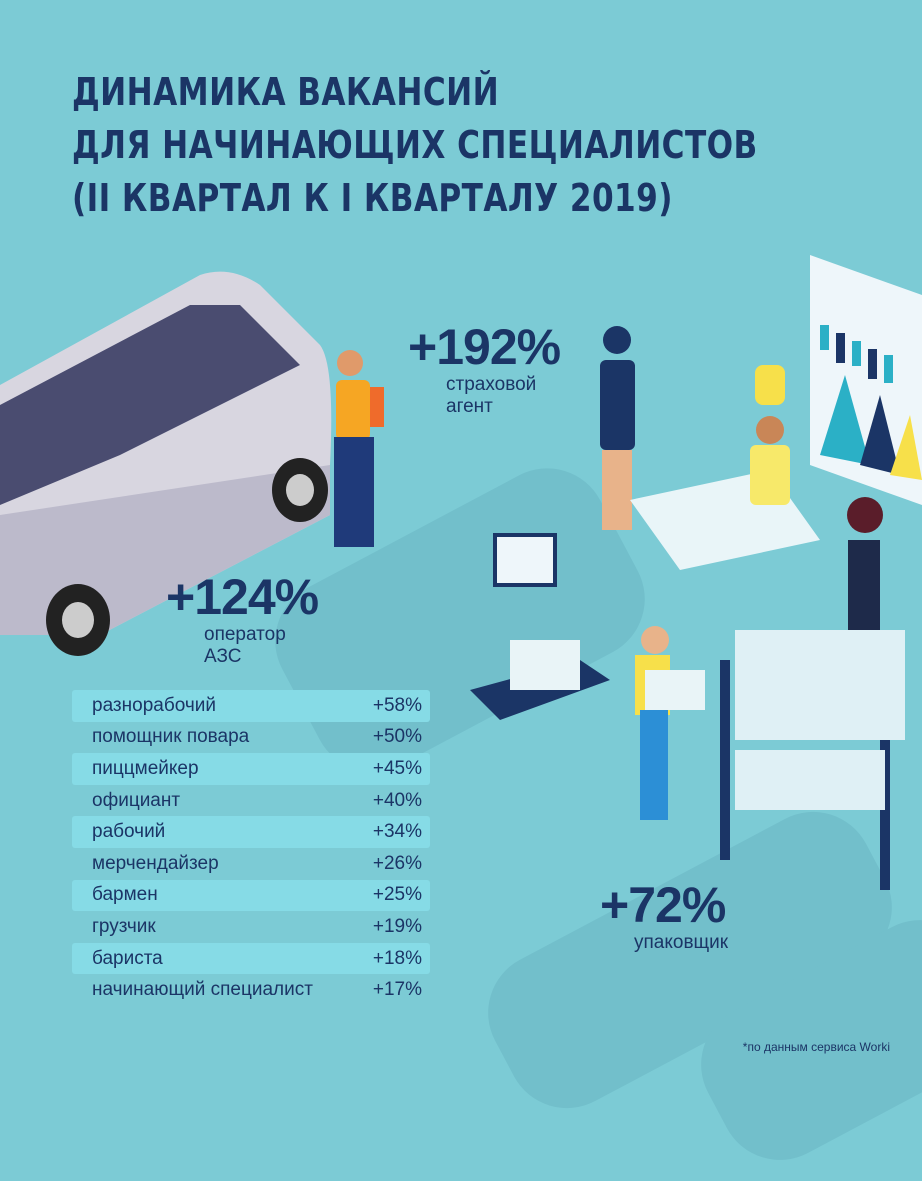  I want to click on table-row: грузчик +19%, so click(251, 927).